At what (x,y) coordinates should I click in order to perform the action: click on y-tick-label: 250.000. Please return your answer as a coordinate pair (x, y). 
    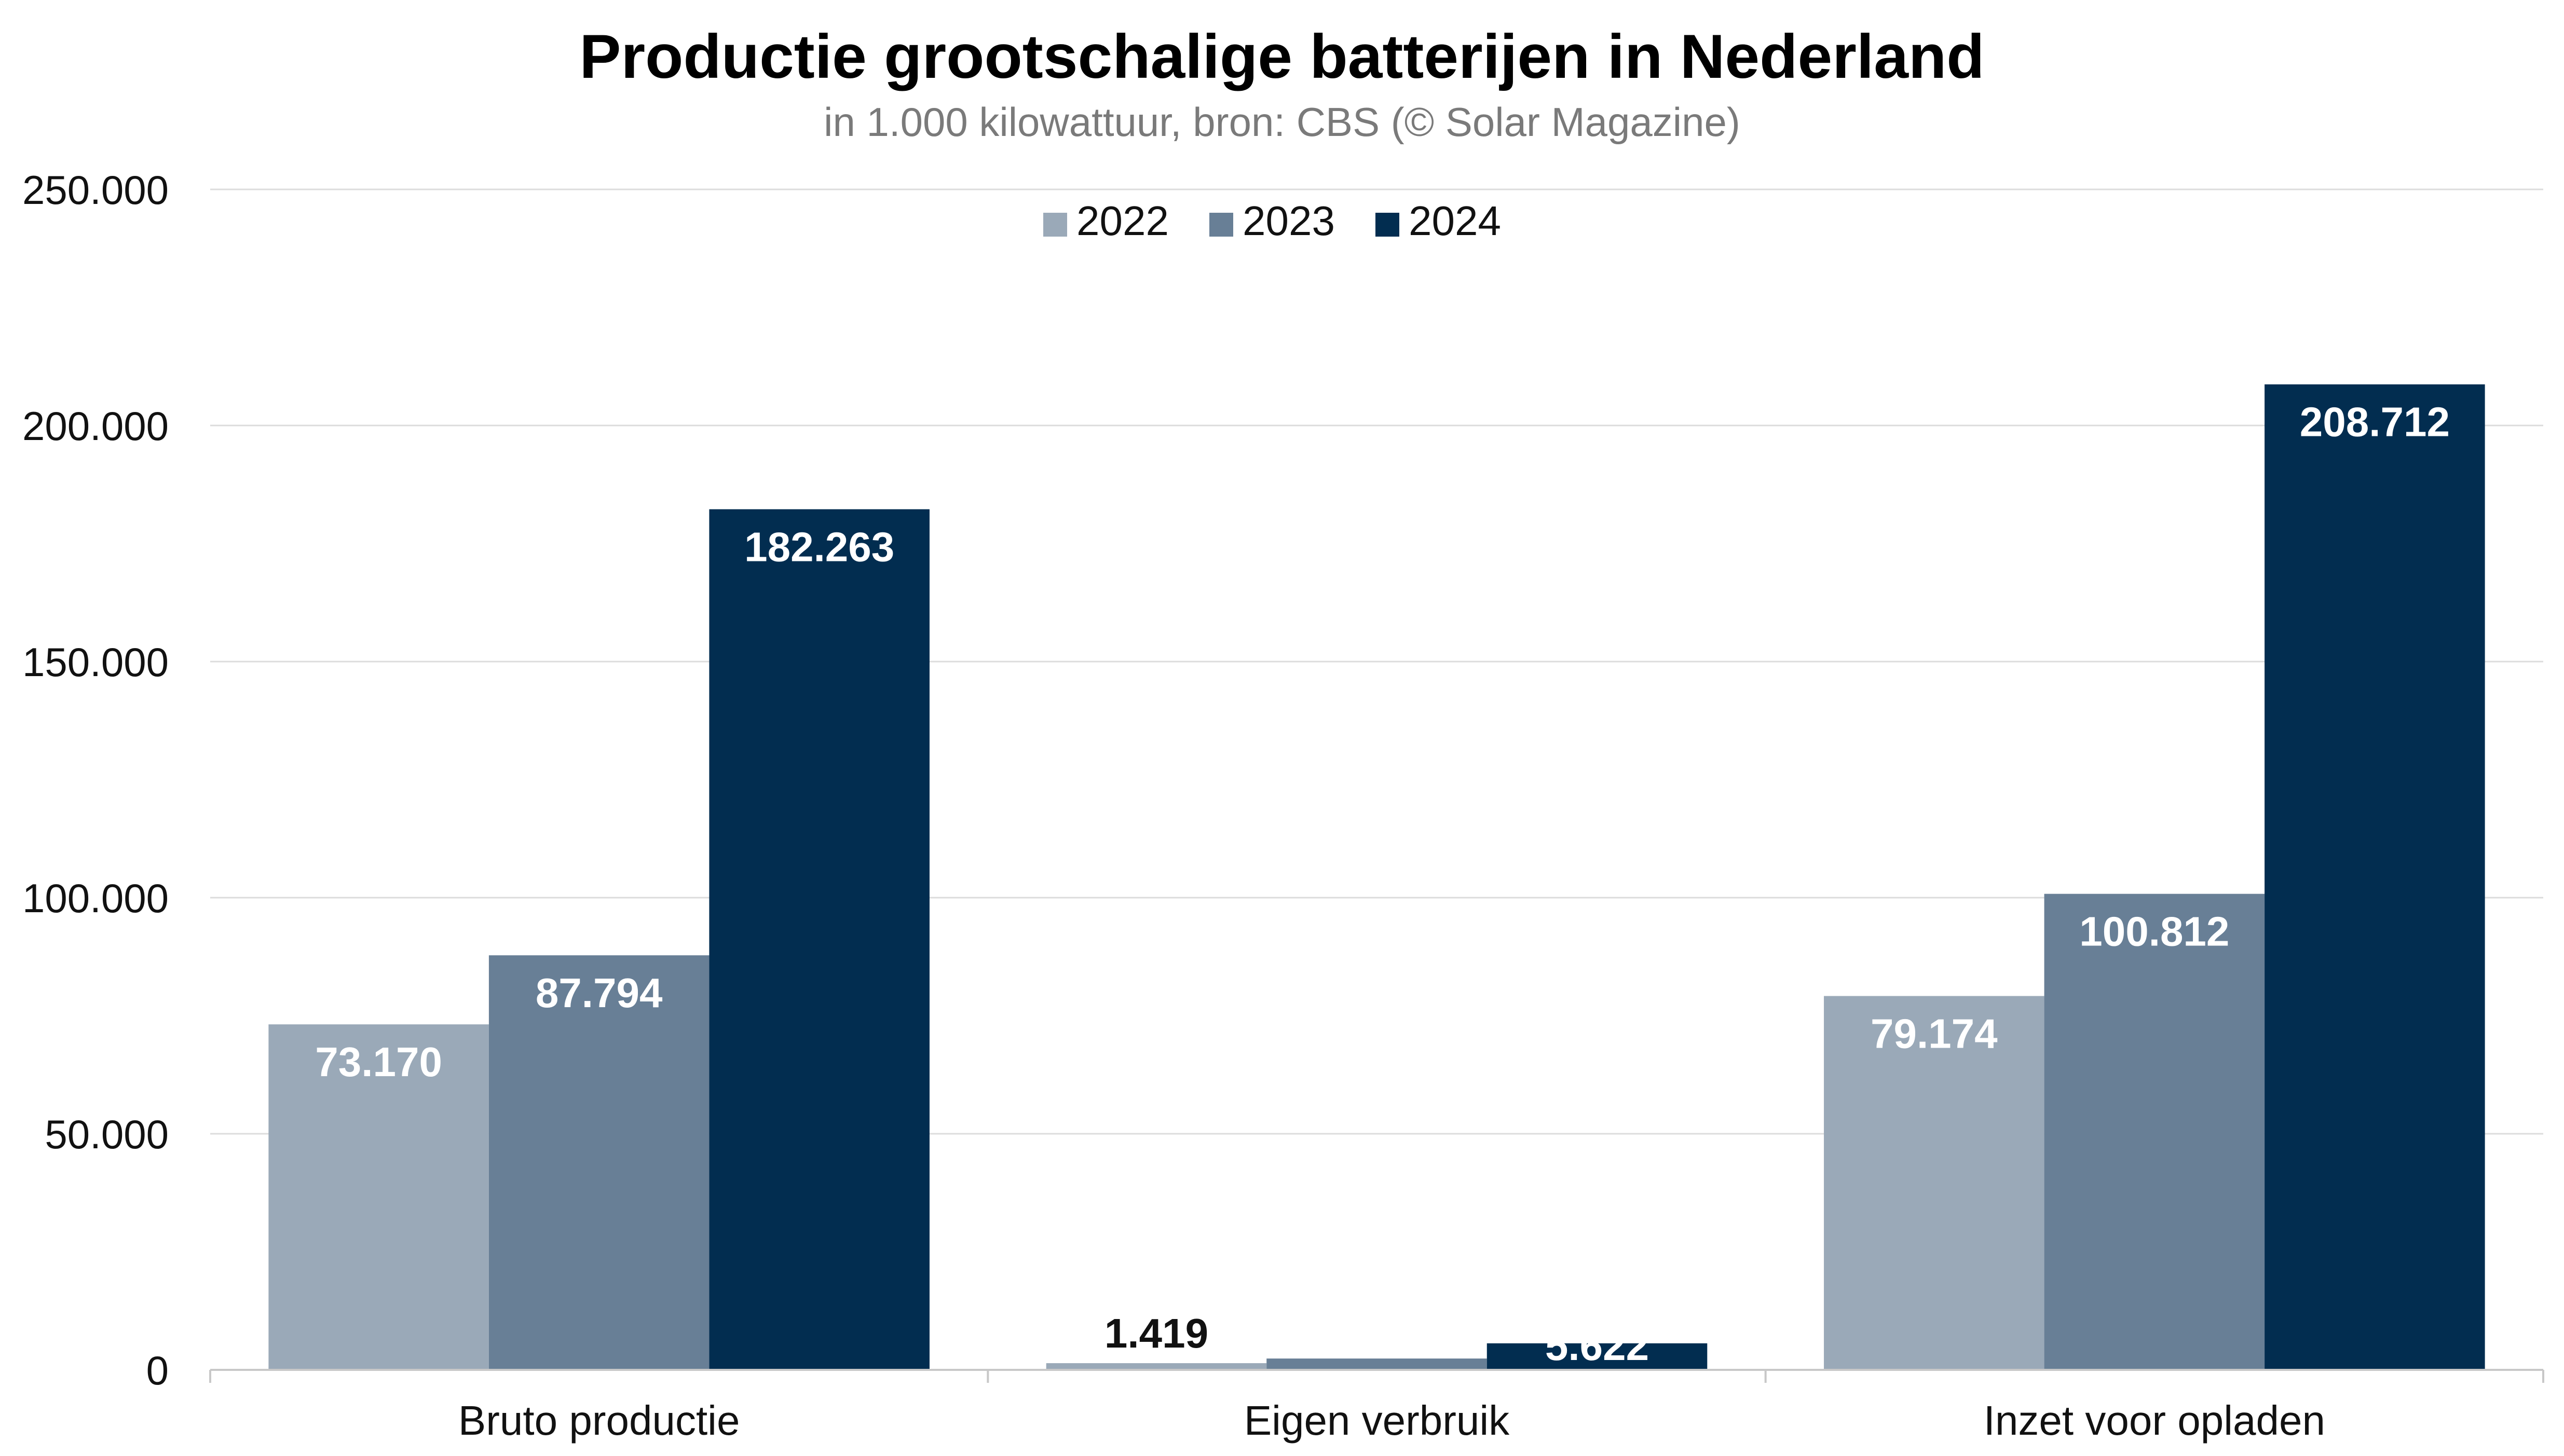
    Looking at the image, I should click on (95, 190).